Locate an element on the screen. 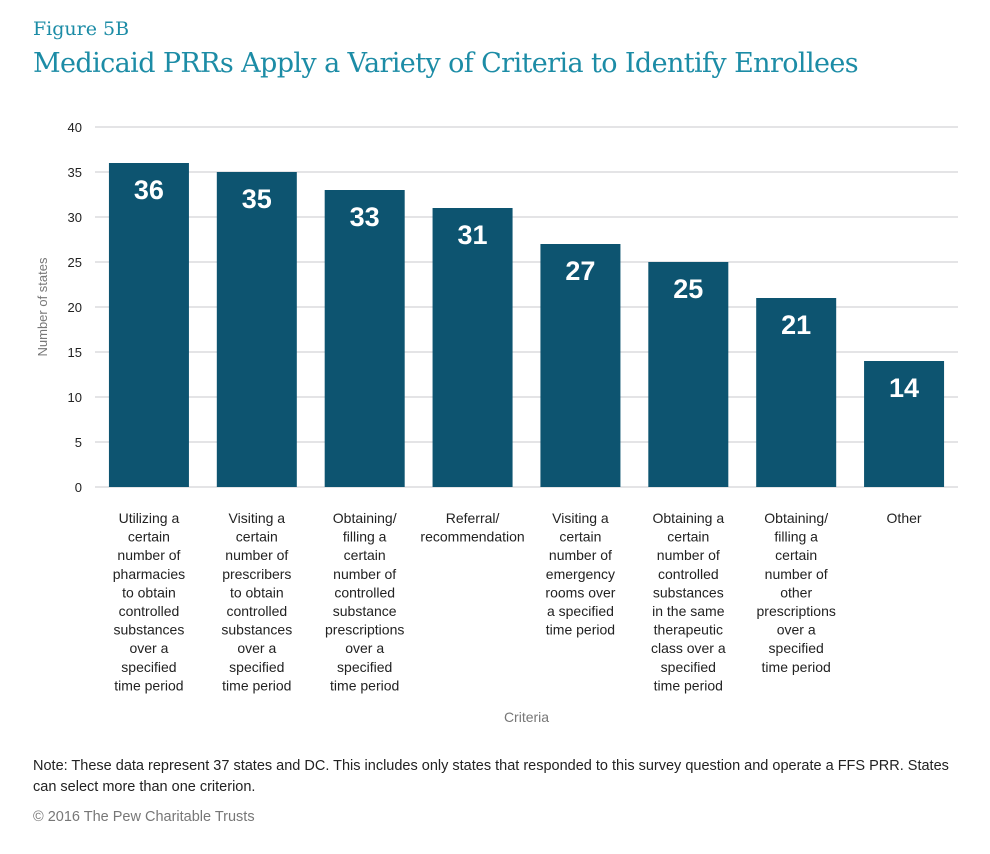 This screenshot has width=990, height=854. data-label: 27 is located at coordinates (580, 271).